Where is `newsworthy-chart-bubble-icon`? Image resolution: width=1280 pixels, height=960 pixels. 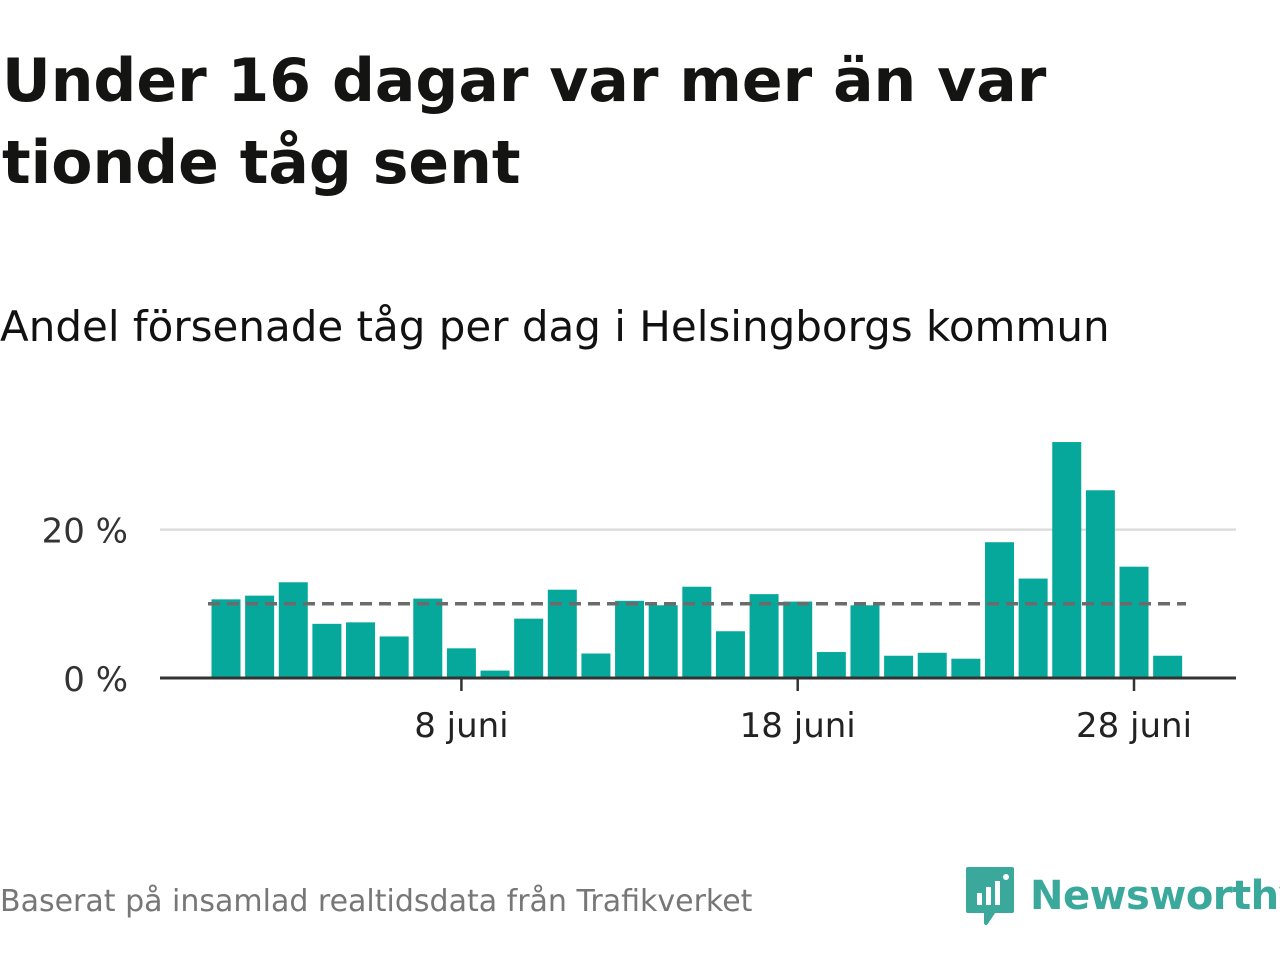
newsworthy-chart-bubble-icon is located at coordinates (990, 896).